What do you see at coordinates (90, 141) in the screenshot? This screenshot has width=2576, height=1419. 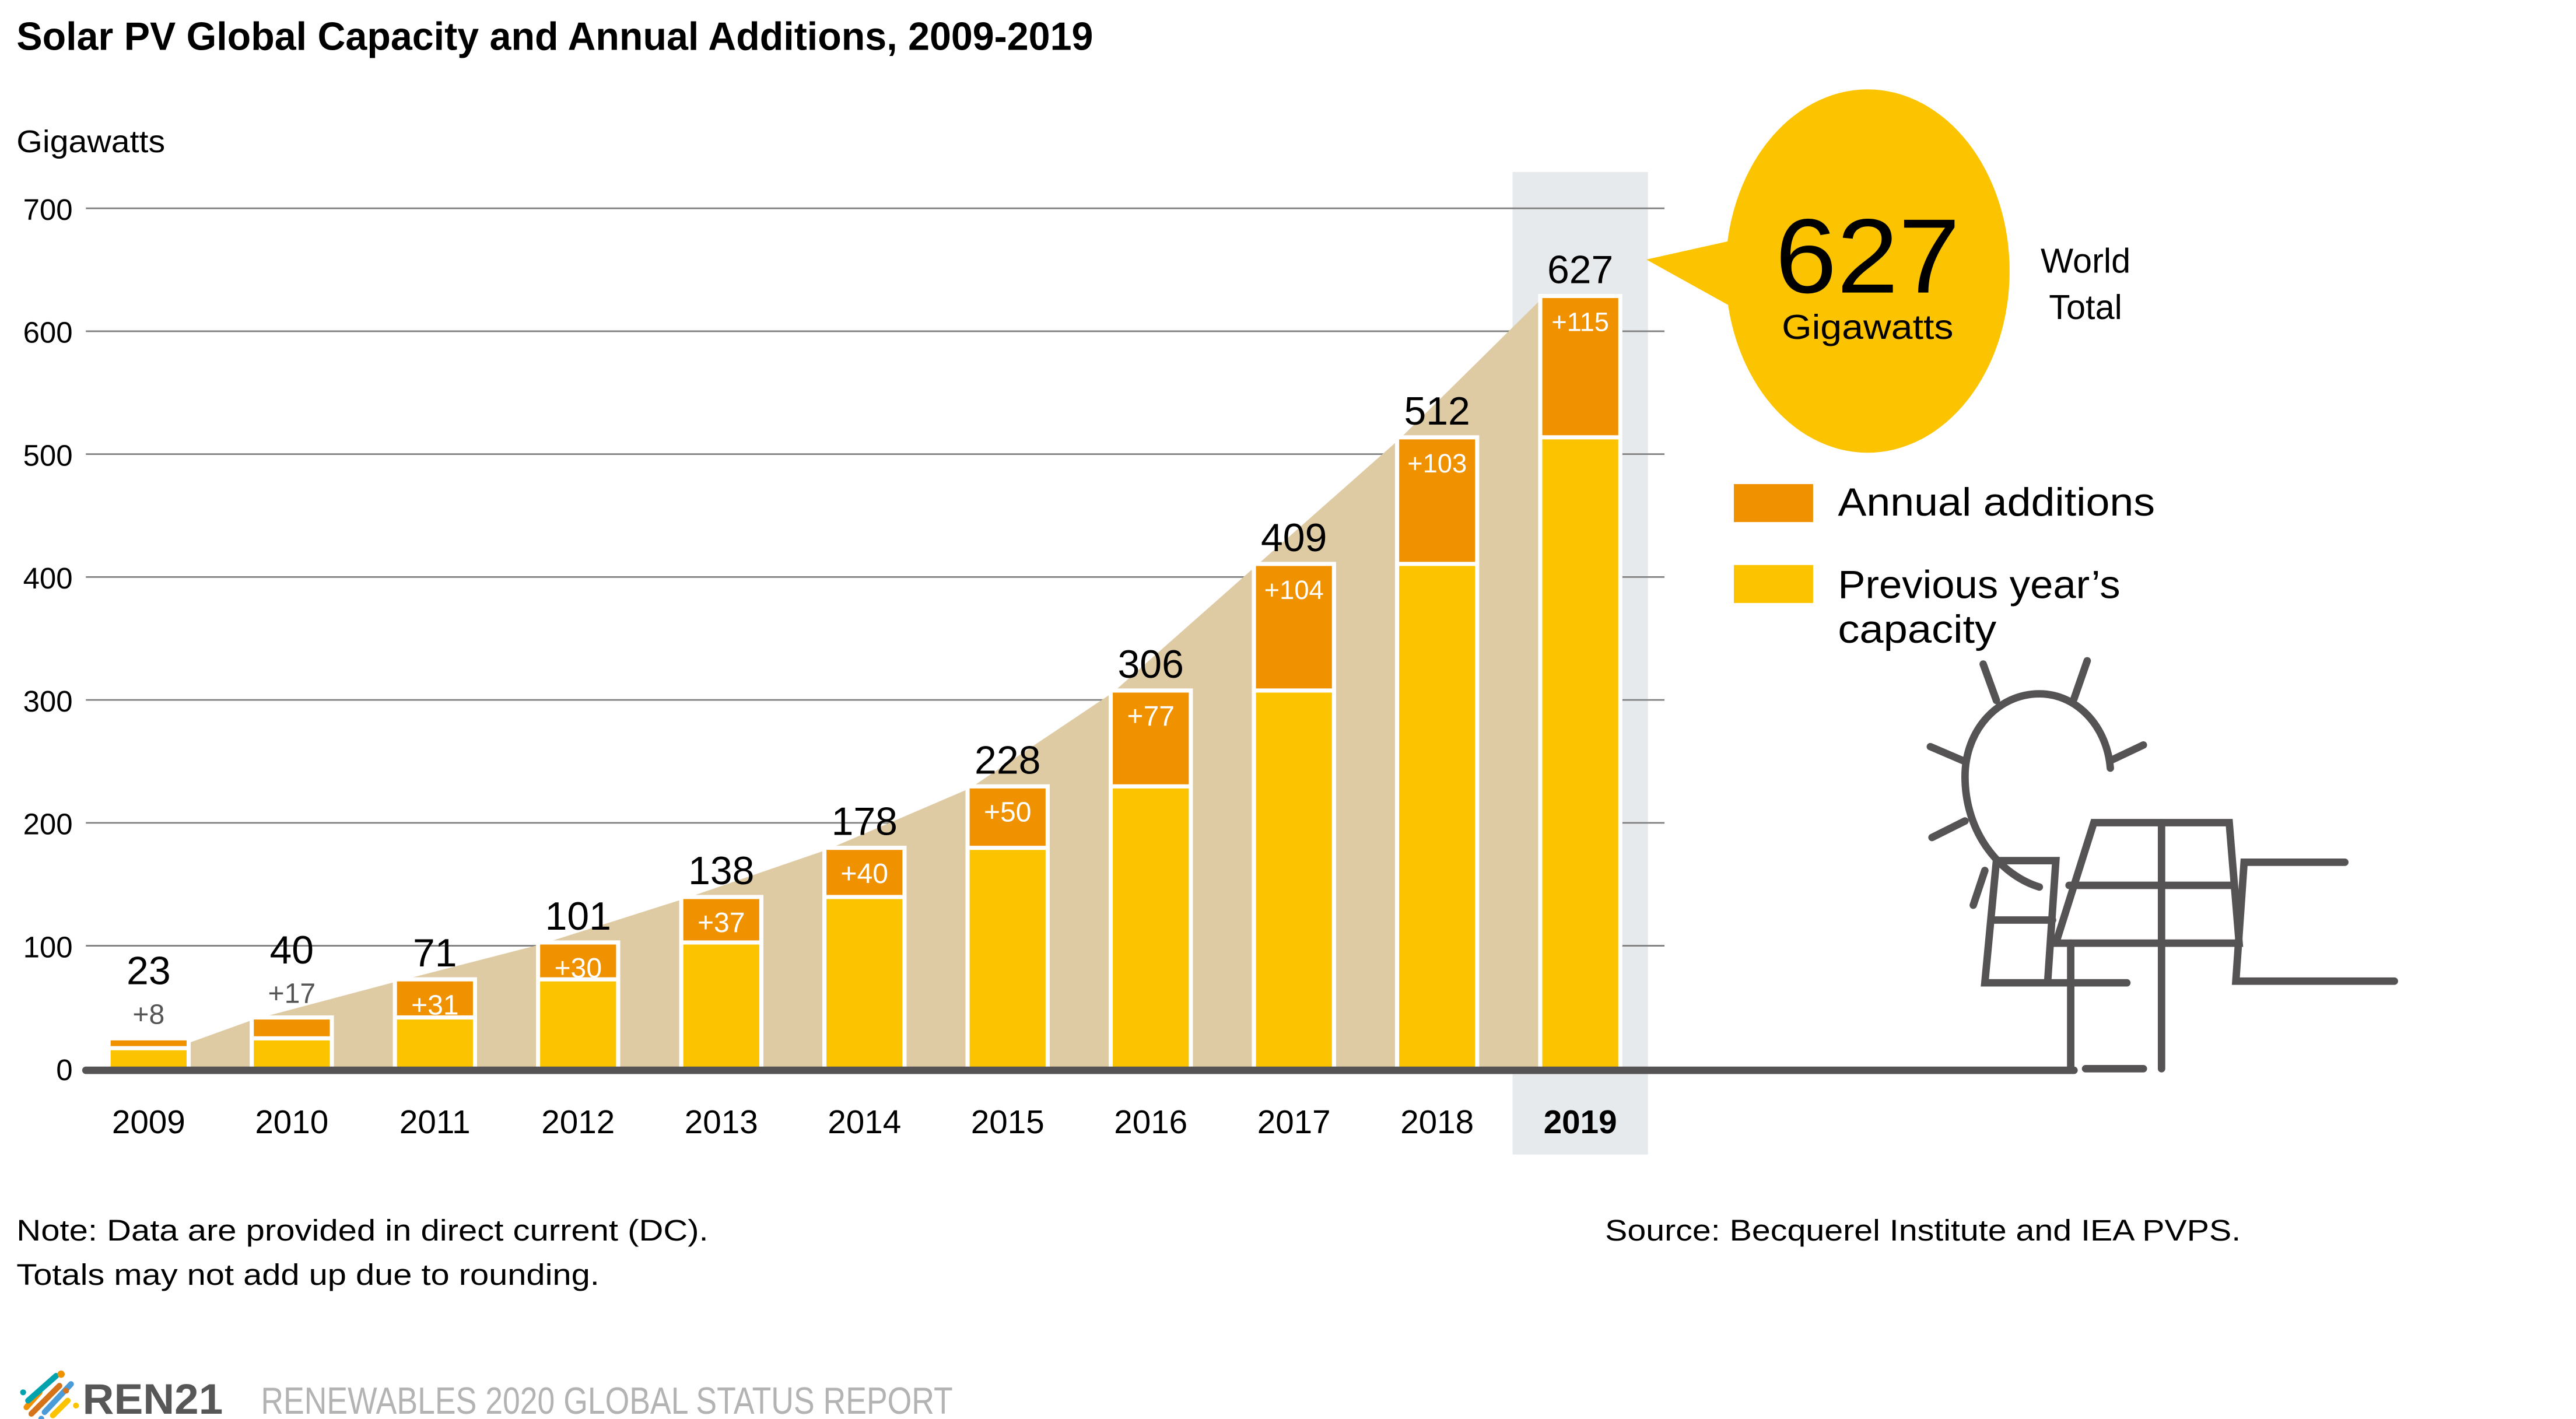 I see `y-axis-label: Gigawatts` at bounding box center [90, 141].